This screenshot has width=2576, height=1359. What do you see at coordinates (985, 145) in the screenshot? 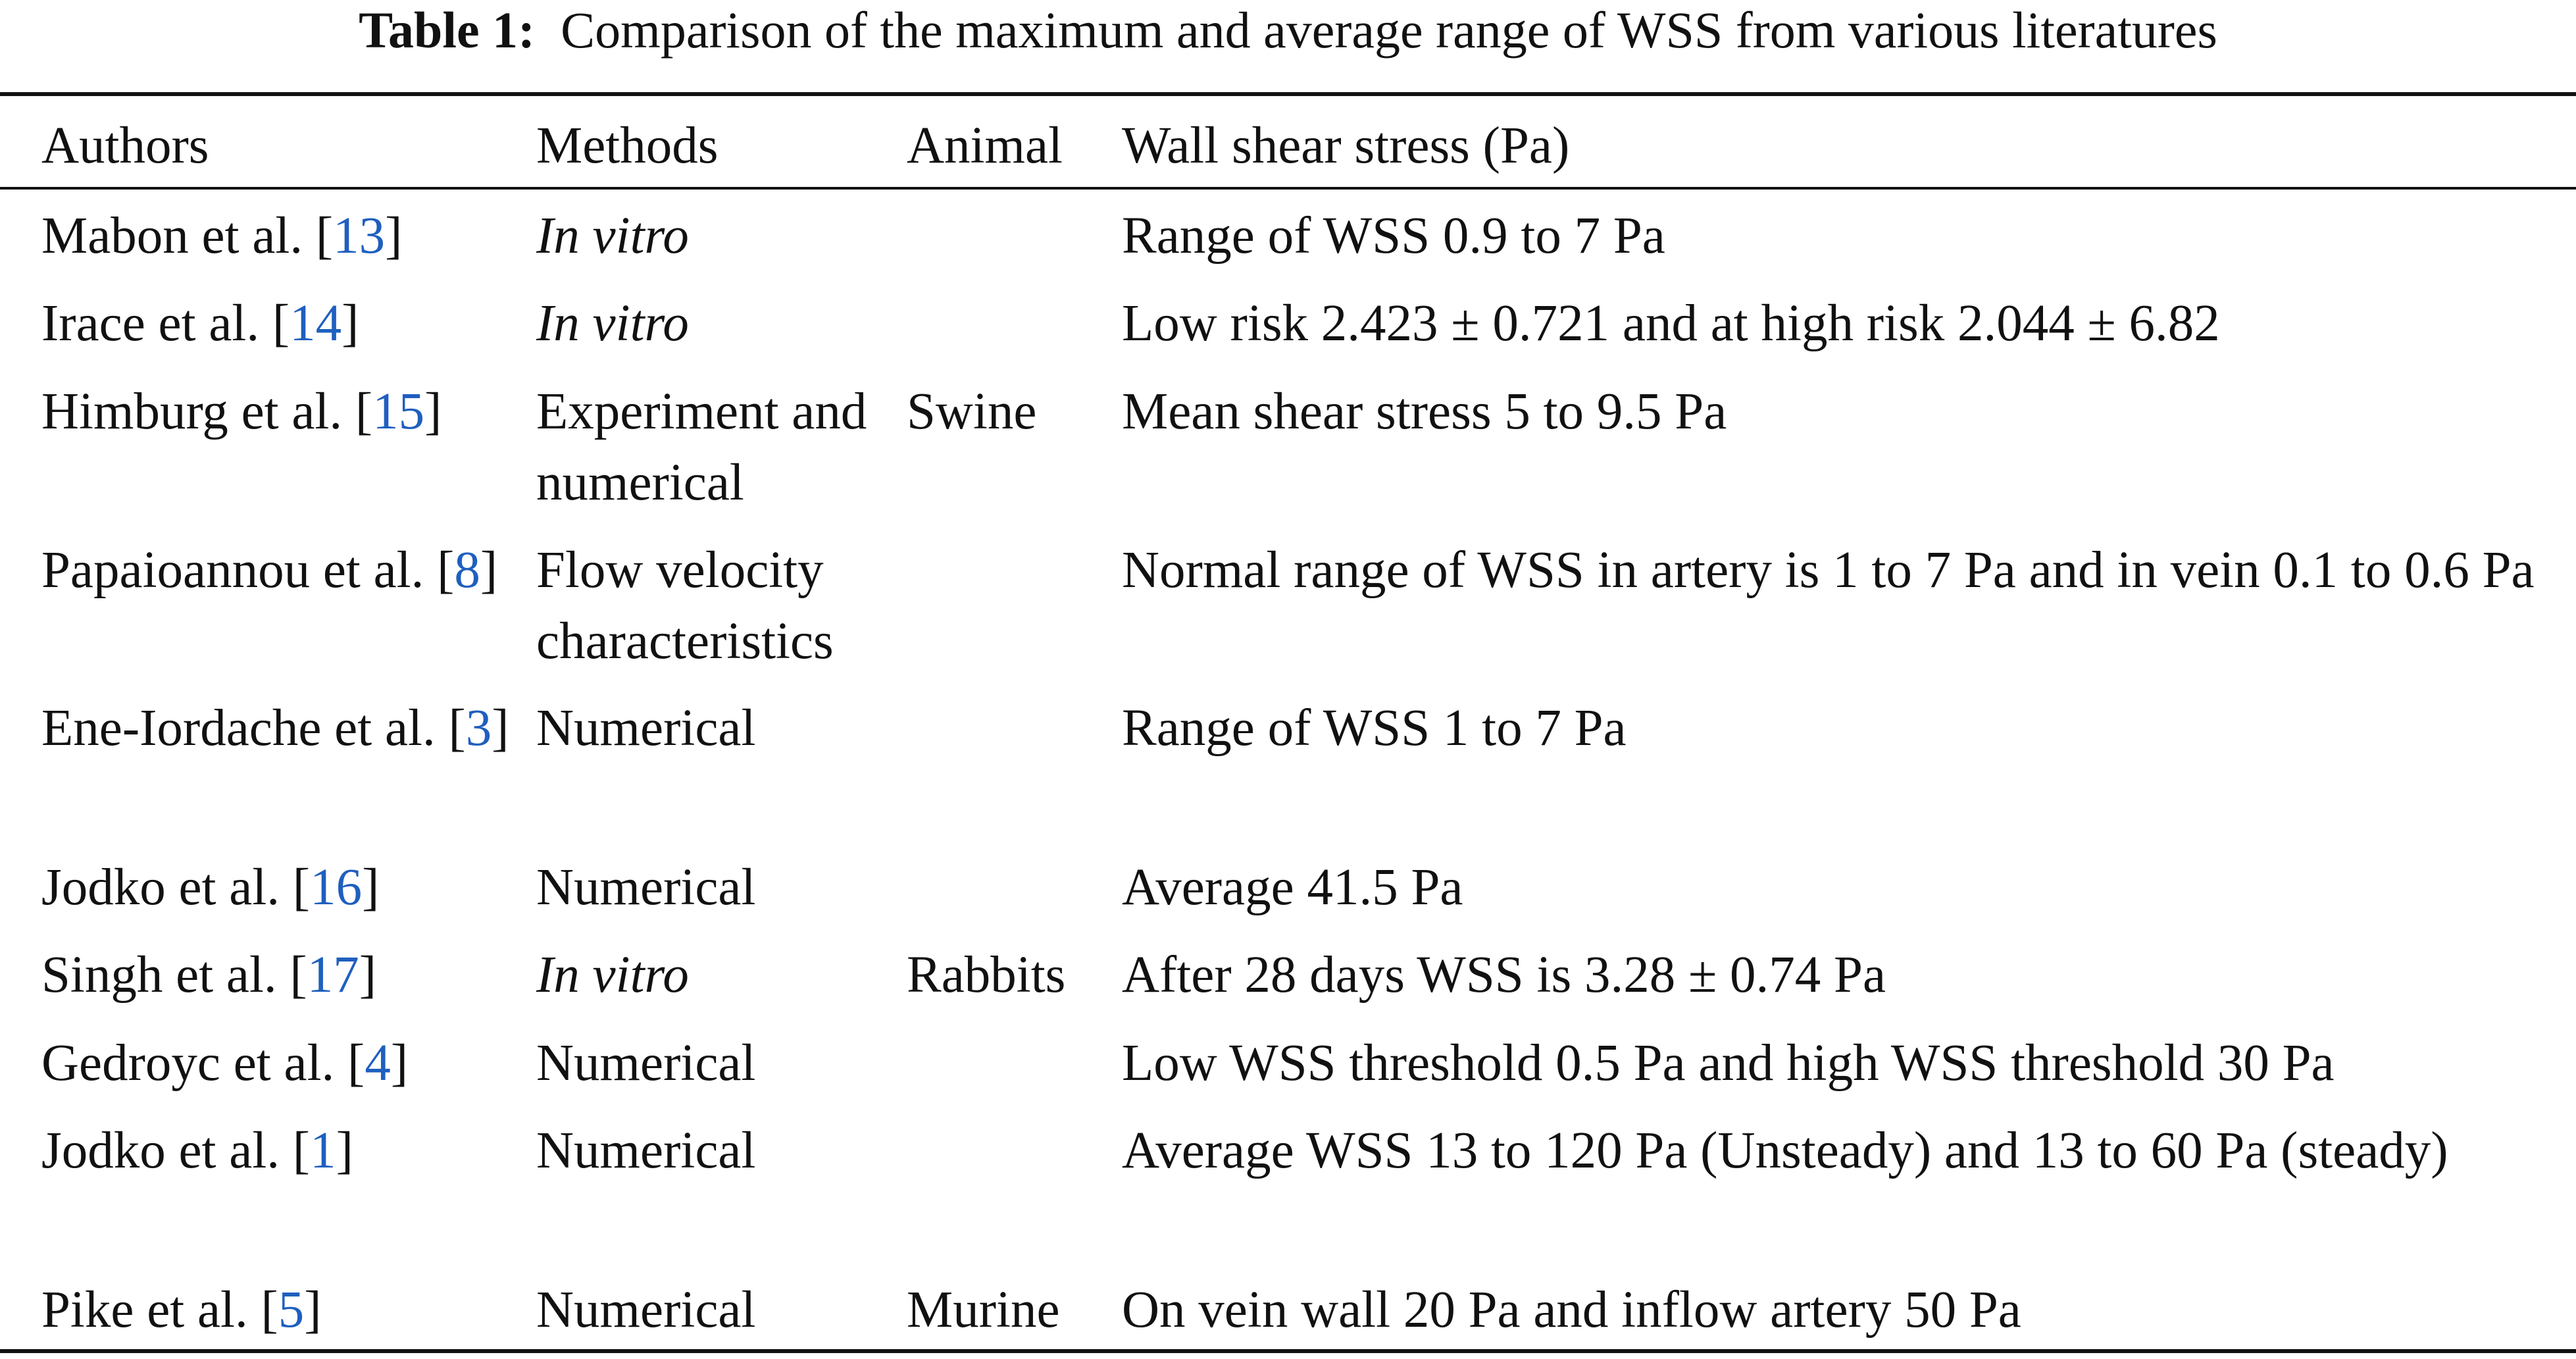
I see `header-animal: Animal` at bounding box center [985, 145].